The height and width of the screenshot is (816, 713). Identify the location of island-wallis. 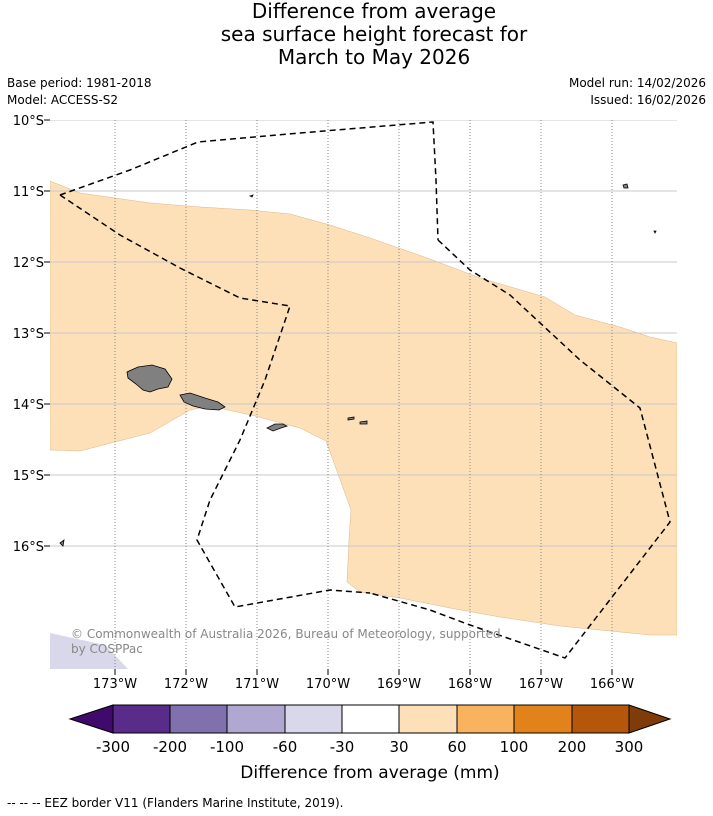
(62, 543).